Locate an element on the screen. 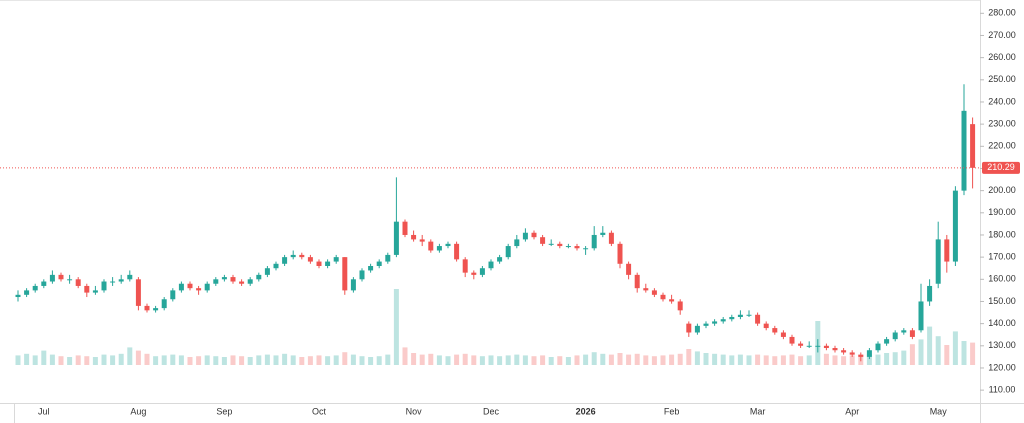 Image resolution: width=1024 pixels, height=423 pixels. x-tick-label: Apr is located at coordinates (852, 411).